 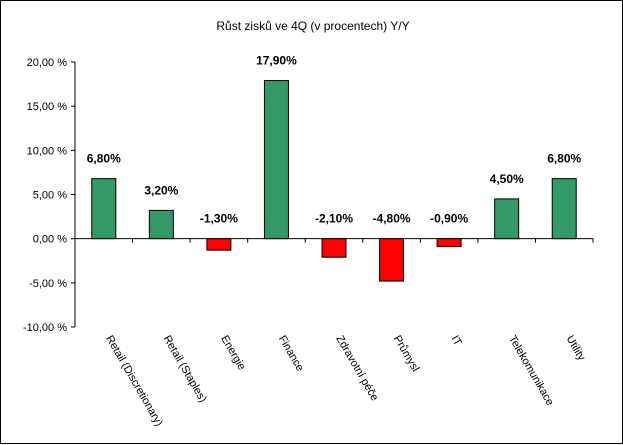 What do you see at coordinates (356, 369) in the screenshot?
I see `category-label: Zdravotní péče` at bounding box center [356, 369].